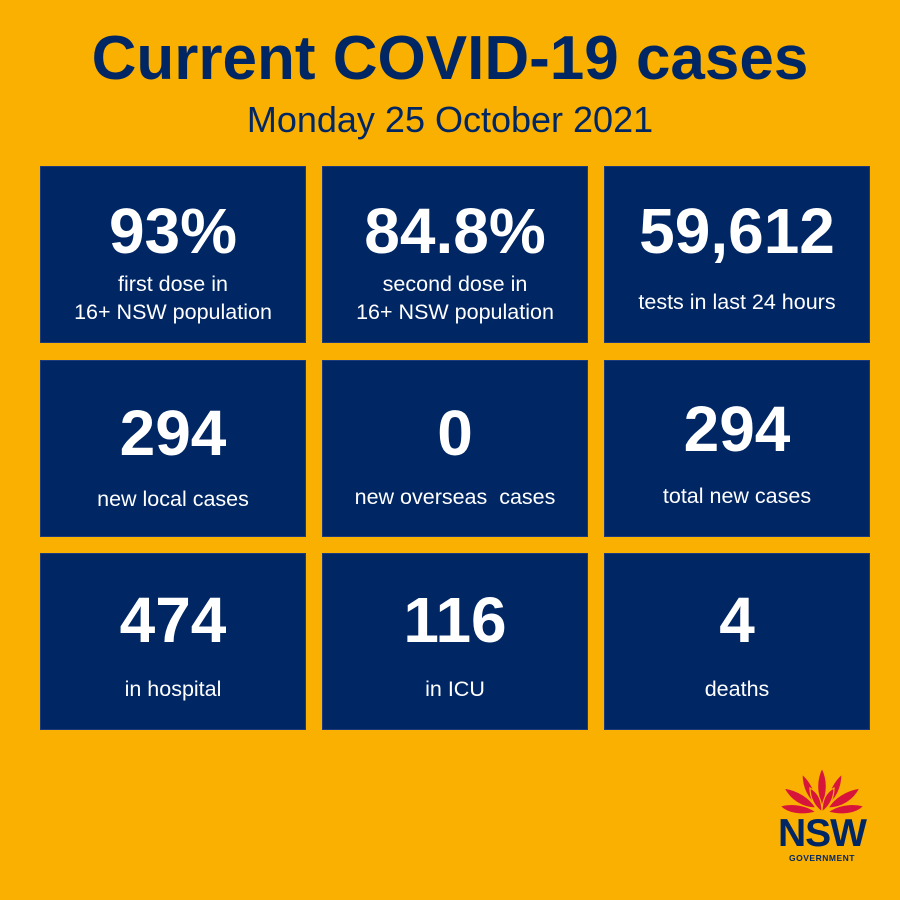  What do you see at coordinates (173, 231) in the screenshot?
I see `stat-value: 93%` at bounding box center [173, 231].